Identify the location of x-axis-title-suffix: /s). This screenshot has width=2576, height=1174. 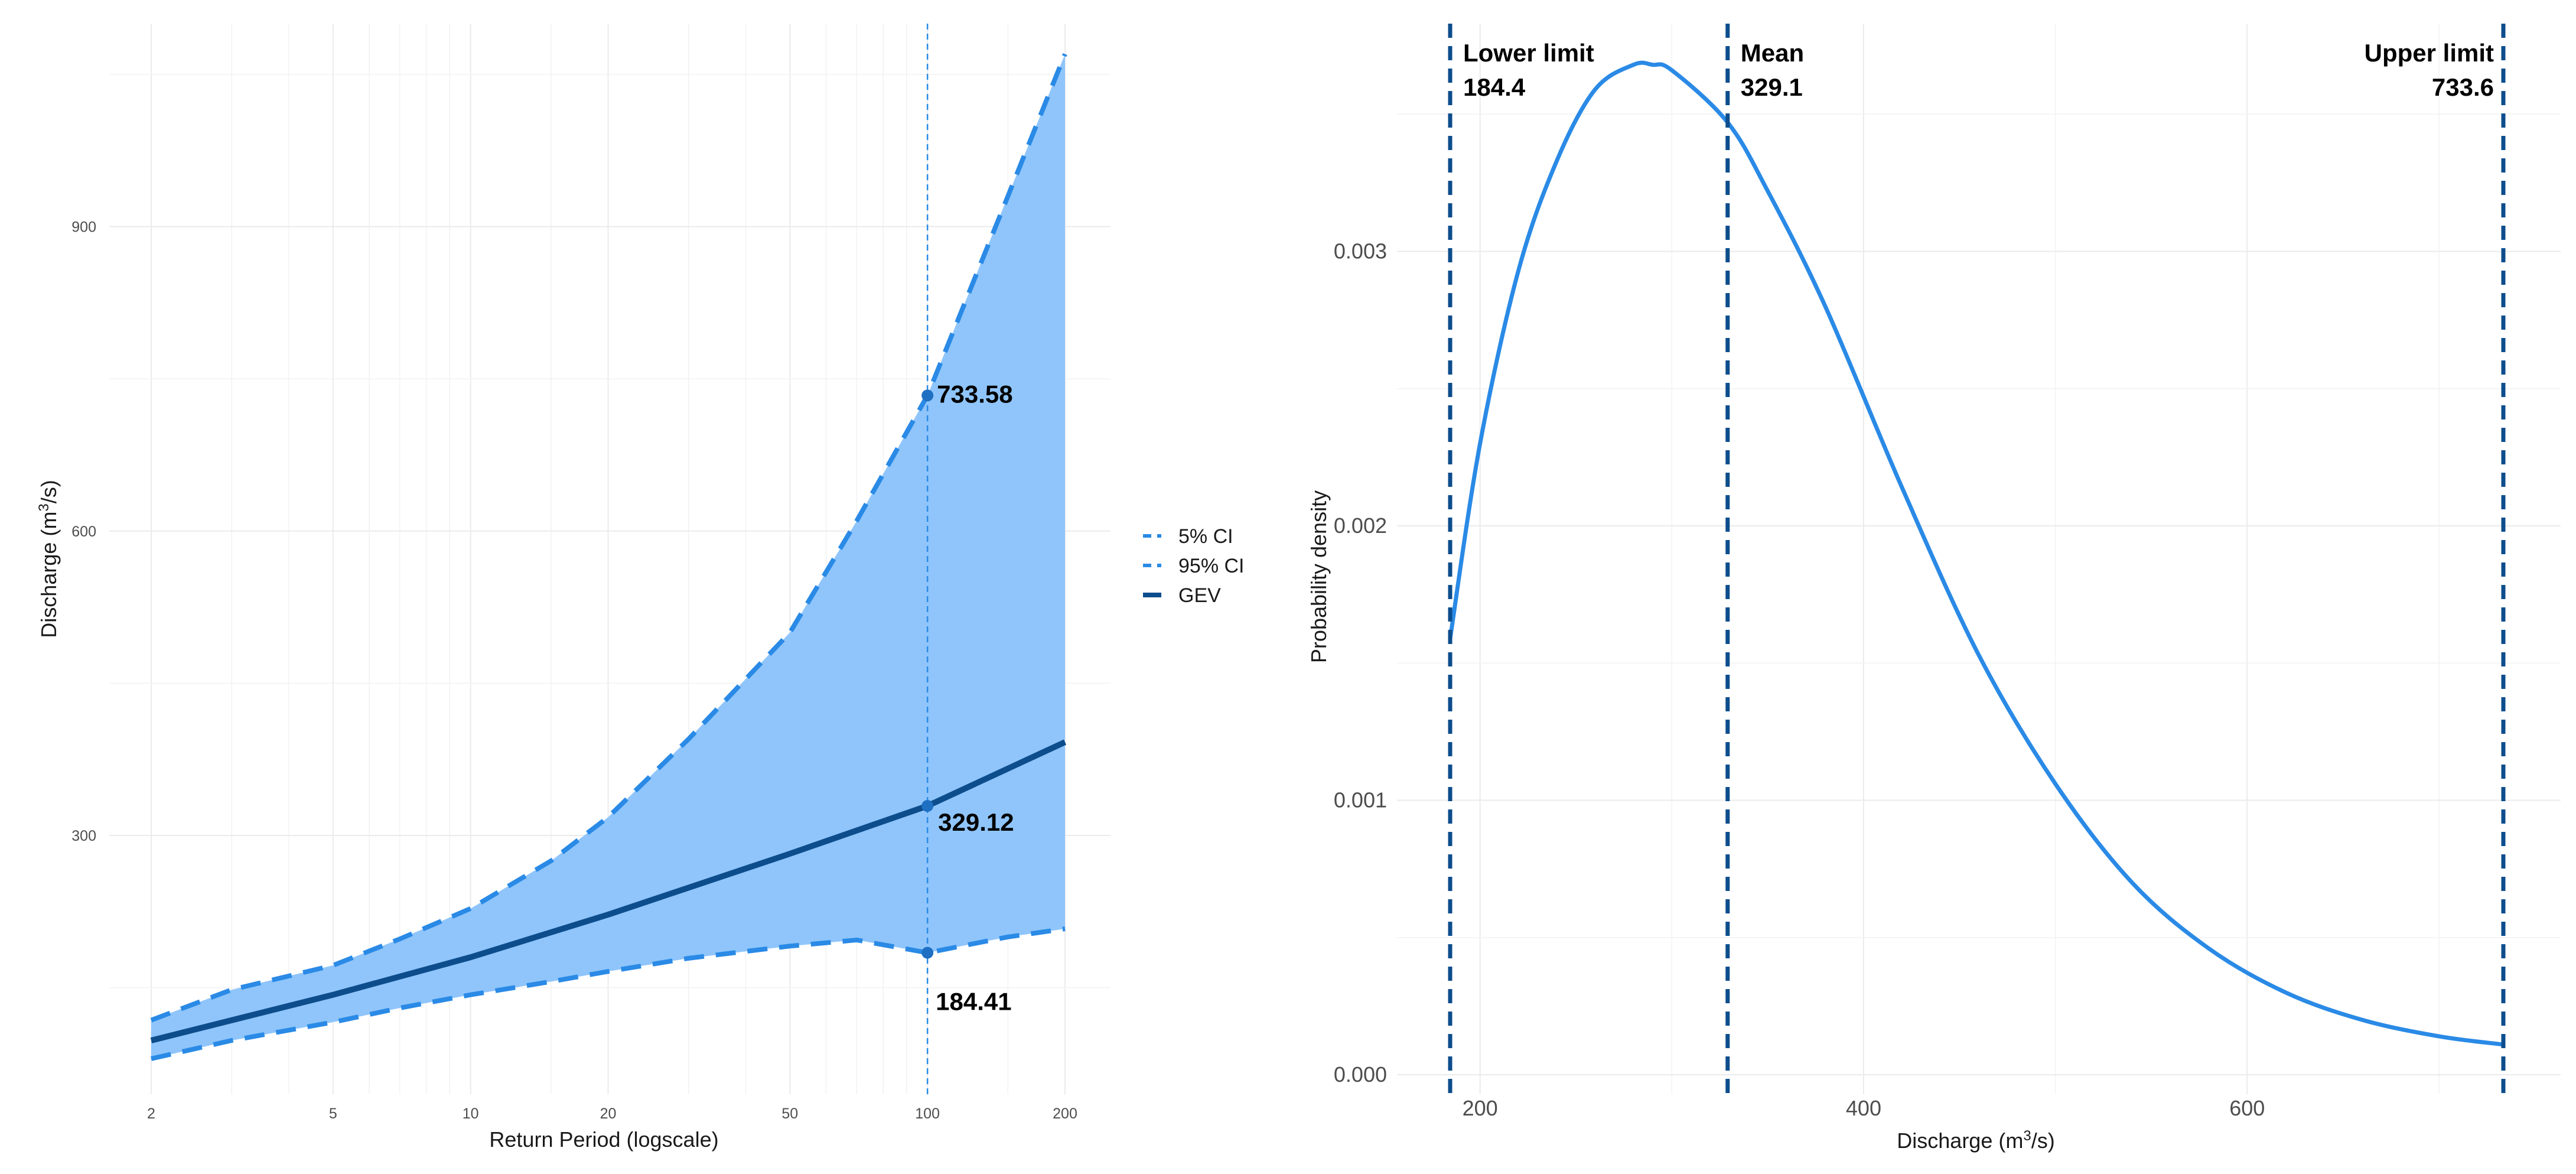
(2043, 1141).